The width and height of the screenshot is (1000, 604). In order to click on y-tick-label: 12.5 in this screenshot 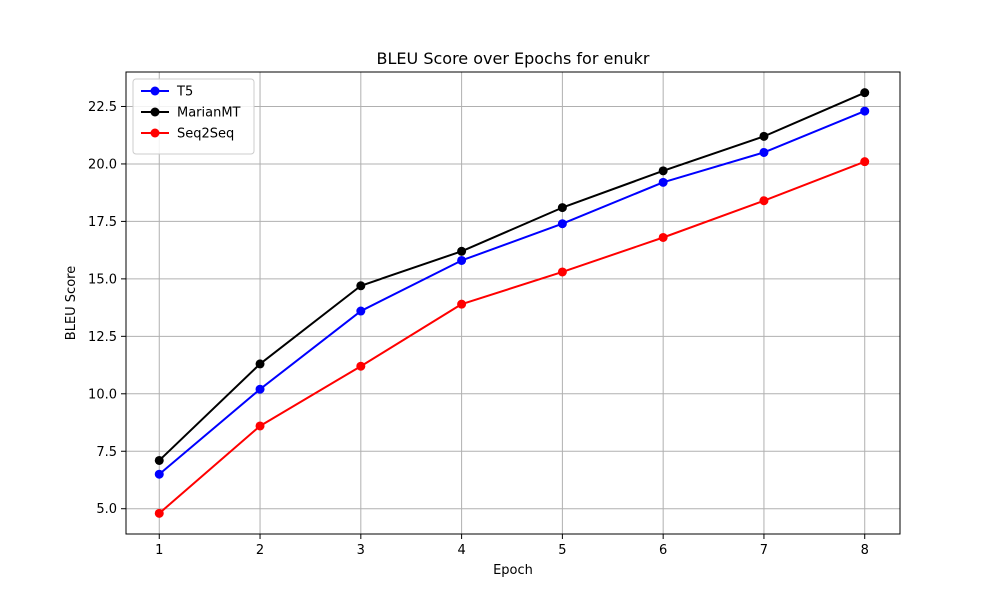, I will do `click(102, 337)`.